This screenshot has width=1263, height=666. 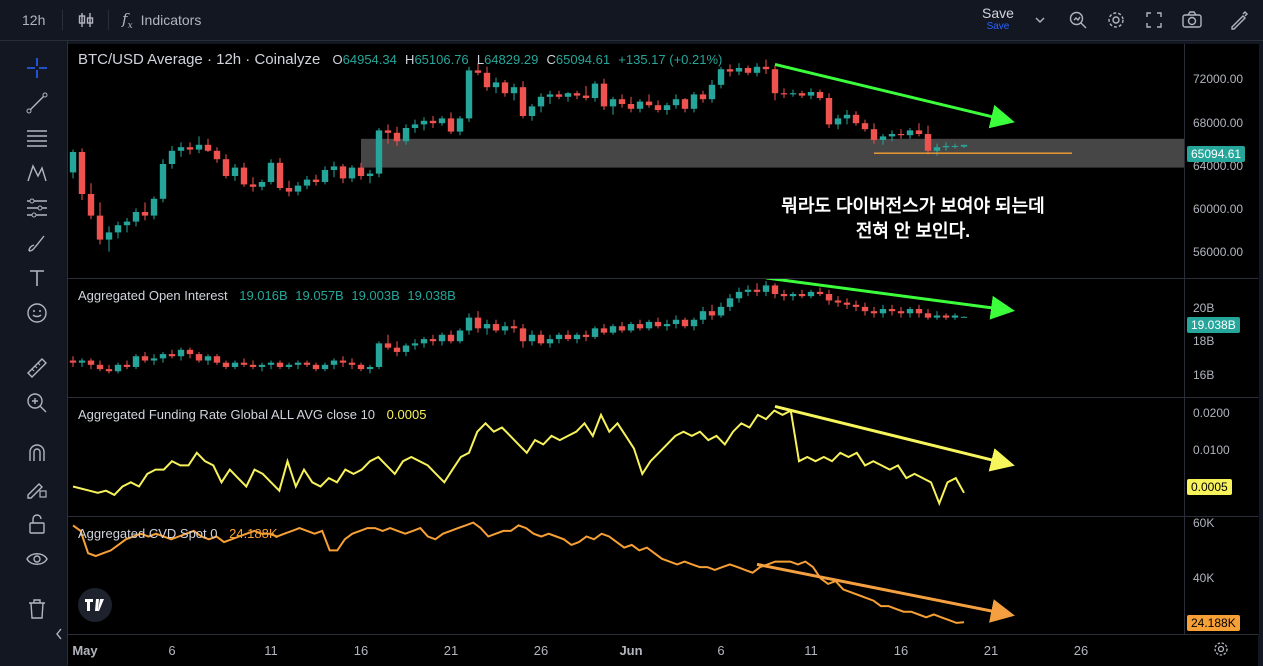 What do you see at coordinates (37, 313) in the screenshot?
I see `emoji-tool` at bounding box center [37, 313].